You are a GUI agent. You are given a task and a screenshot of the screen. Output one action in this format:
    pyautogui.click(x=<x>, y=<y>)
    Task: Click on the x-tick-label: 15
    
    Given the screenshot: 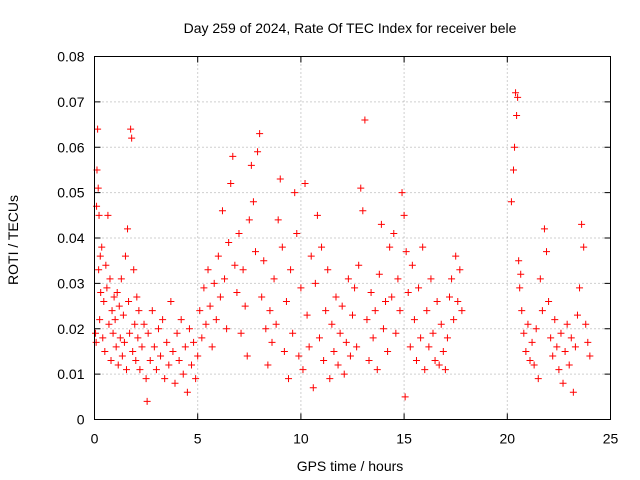 What is the action you would take?
    pyautogui.click(x=404, y=439)
    